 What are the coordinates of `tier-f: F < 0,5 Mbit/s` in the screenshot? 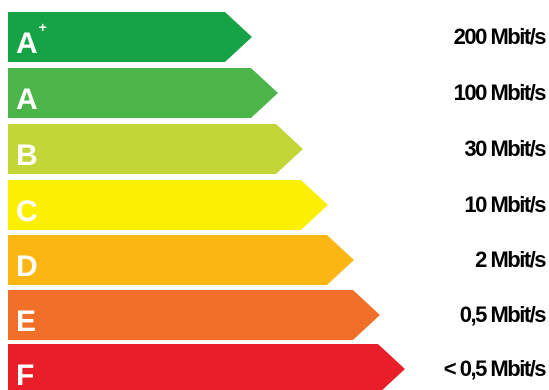 It's located at (274, 367).